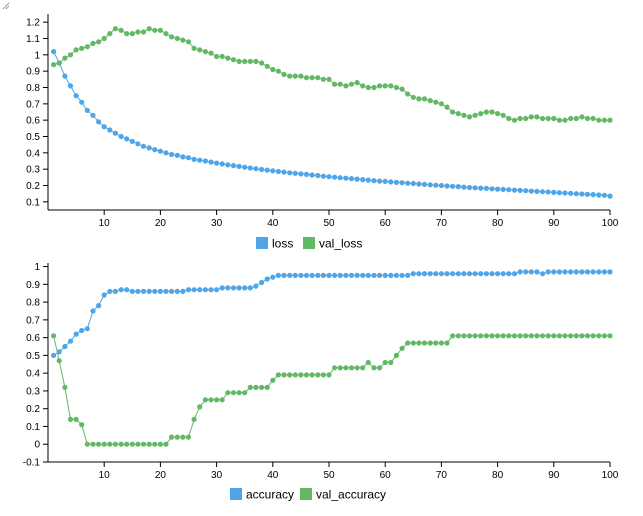  Describe the element at coordinates (340, 244) in the screenshot. I see `val_loss-legend-label: val_loss` at that location.